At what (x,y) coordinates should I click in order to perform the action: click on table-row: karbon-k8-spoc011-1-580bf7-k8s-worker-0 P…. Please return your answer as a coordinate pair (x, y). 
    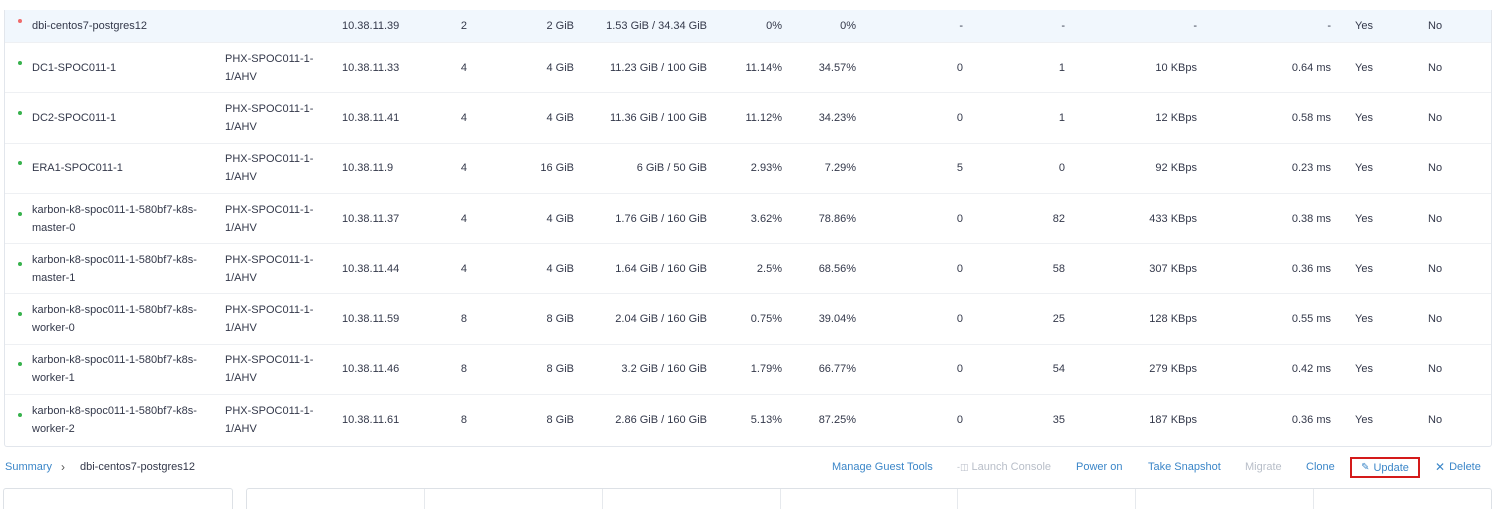
    Looking at the image, I should click on (748, 319).